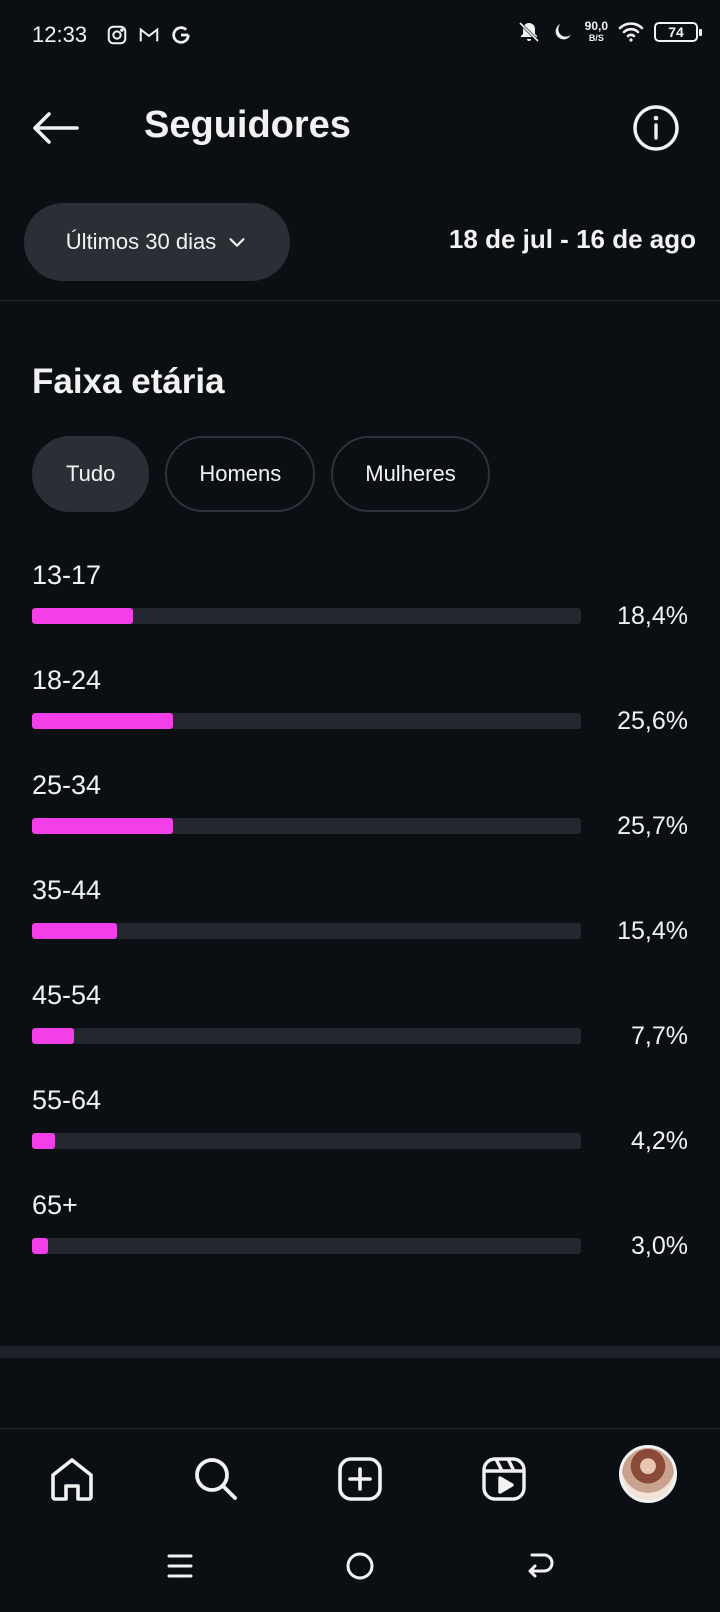 The height and width of the screenshot is (1612, 720). I want to click on period-dropdown-label: Últimos 30 dias, so click(141, 241).